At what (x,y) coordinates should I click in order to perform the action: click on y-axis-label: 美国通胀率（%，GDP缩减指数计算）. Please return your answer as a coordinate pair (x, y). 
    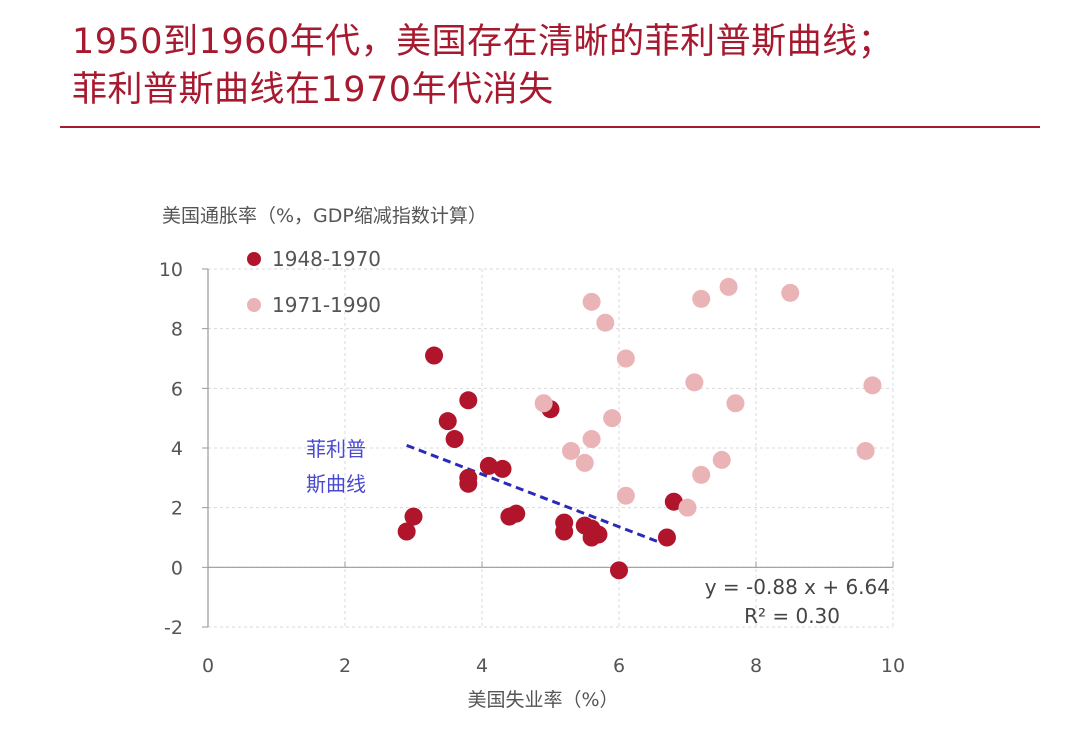
    Looking at the image, I should click on (324, 216).